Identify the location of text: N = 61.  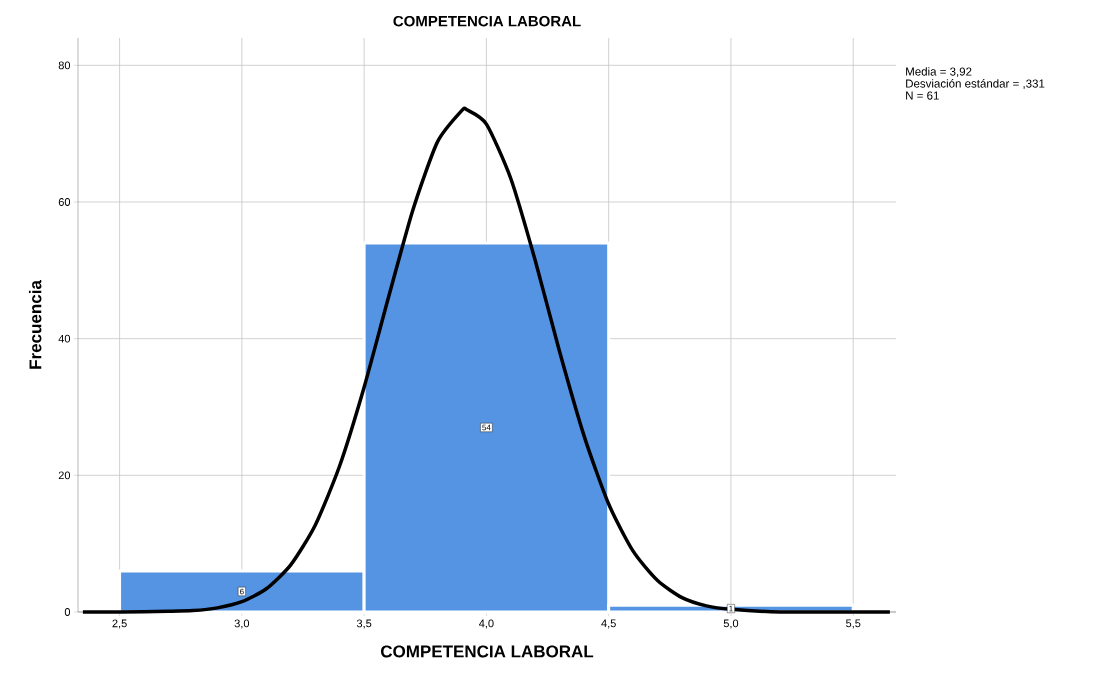
(922, 95).